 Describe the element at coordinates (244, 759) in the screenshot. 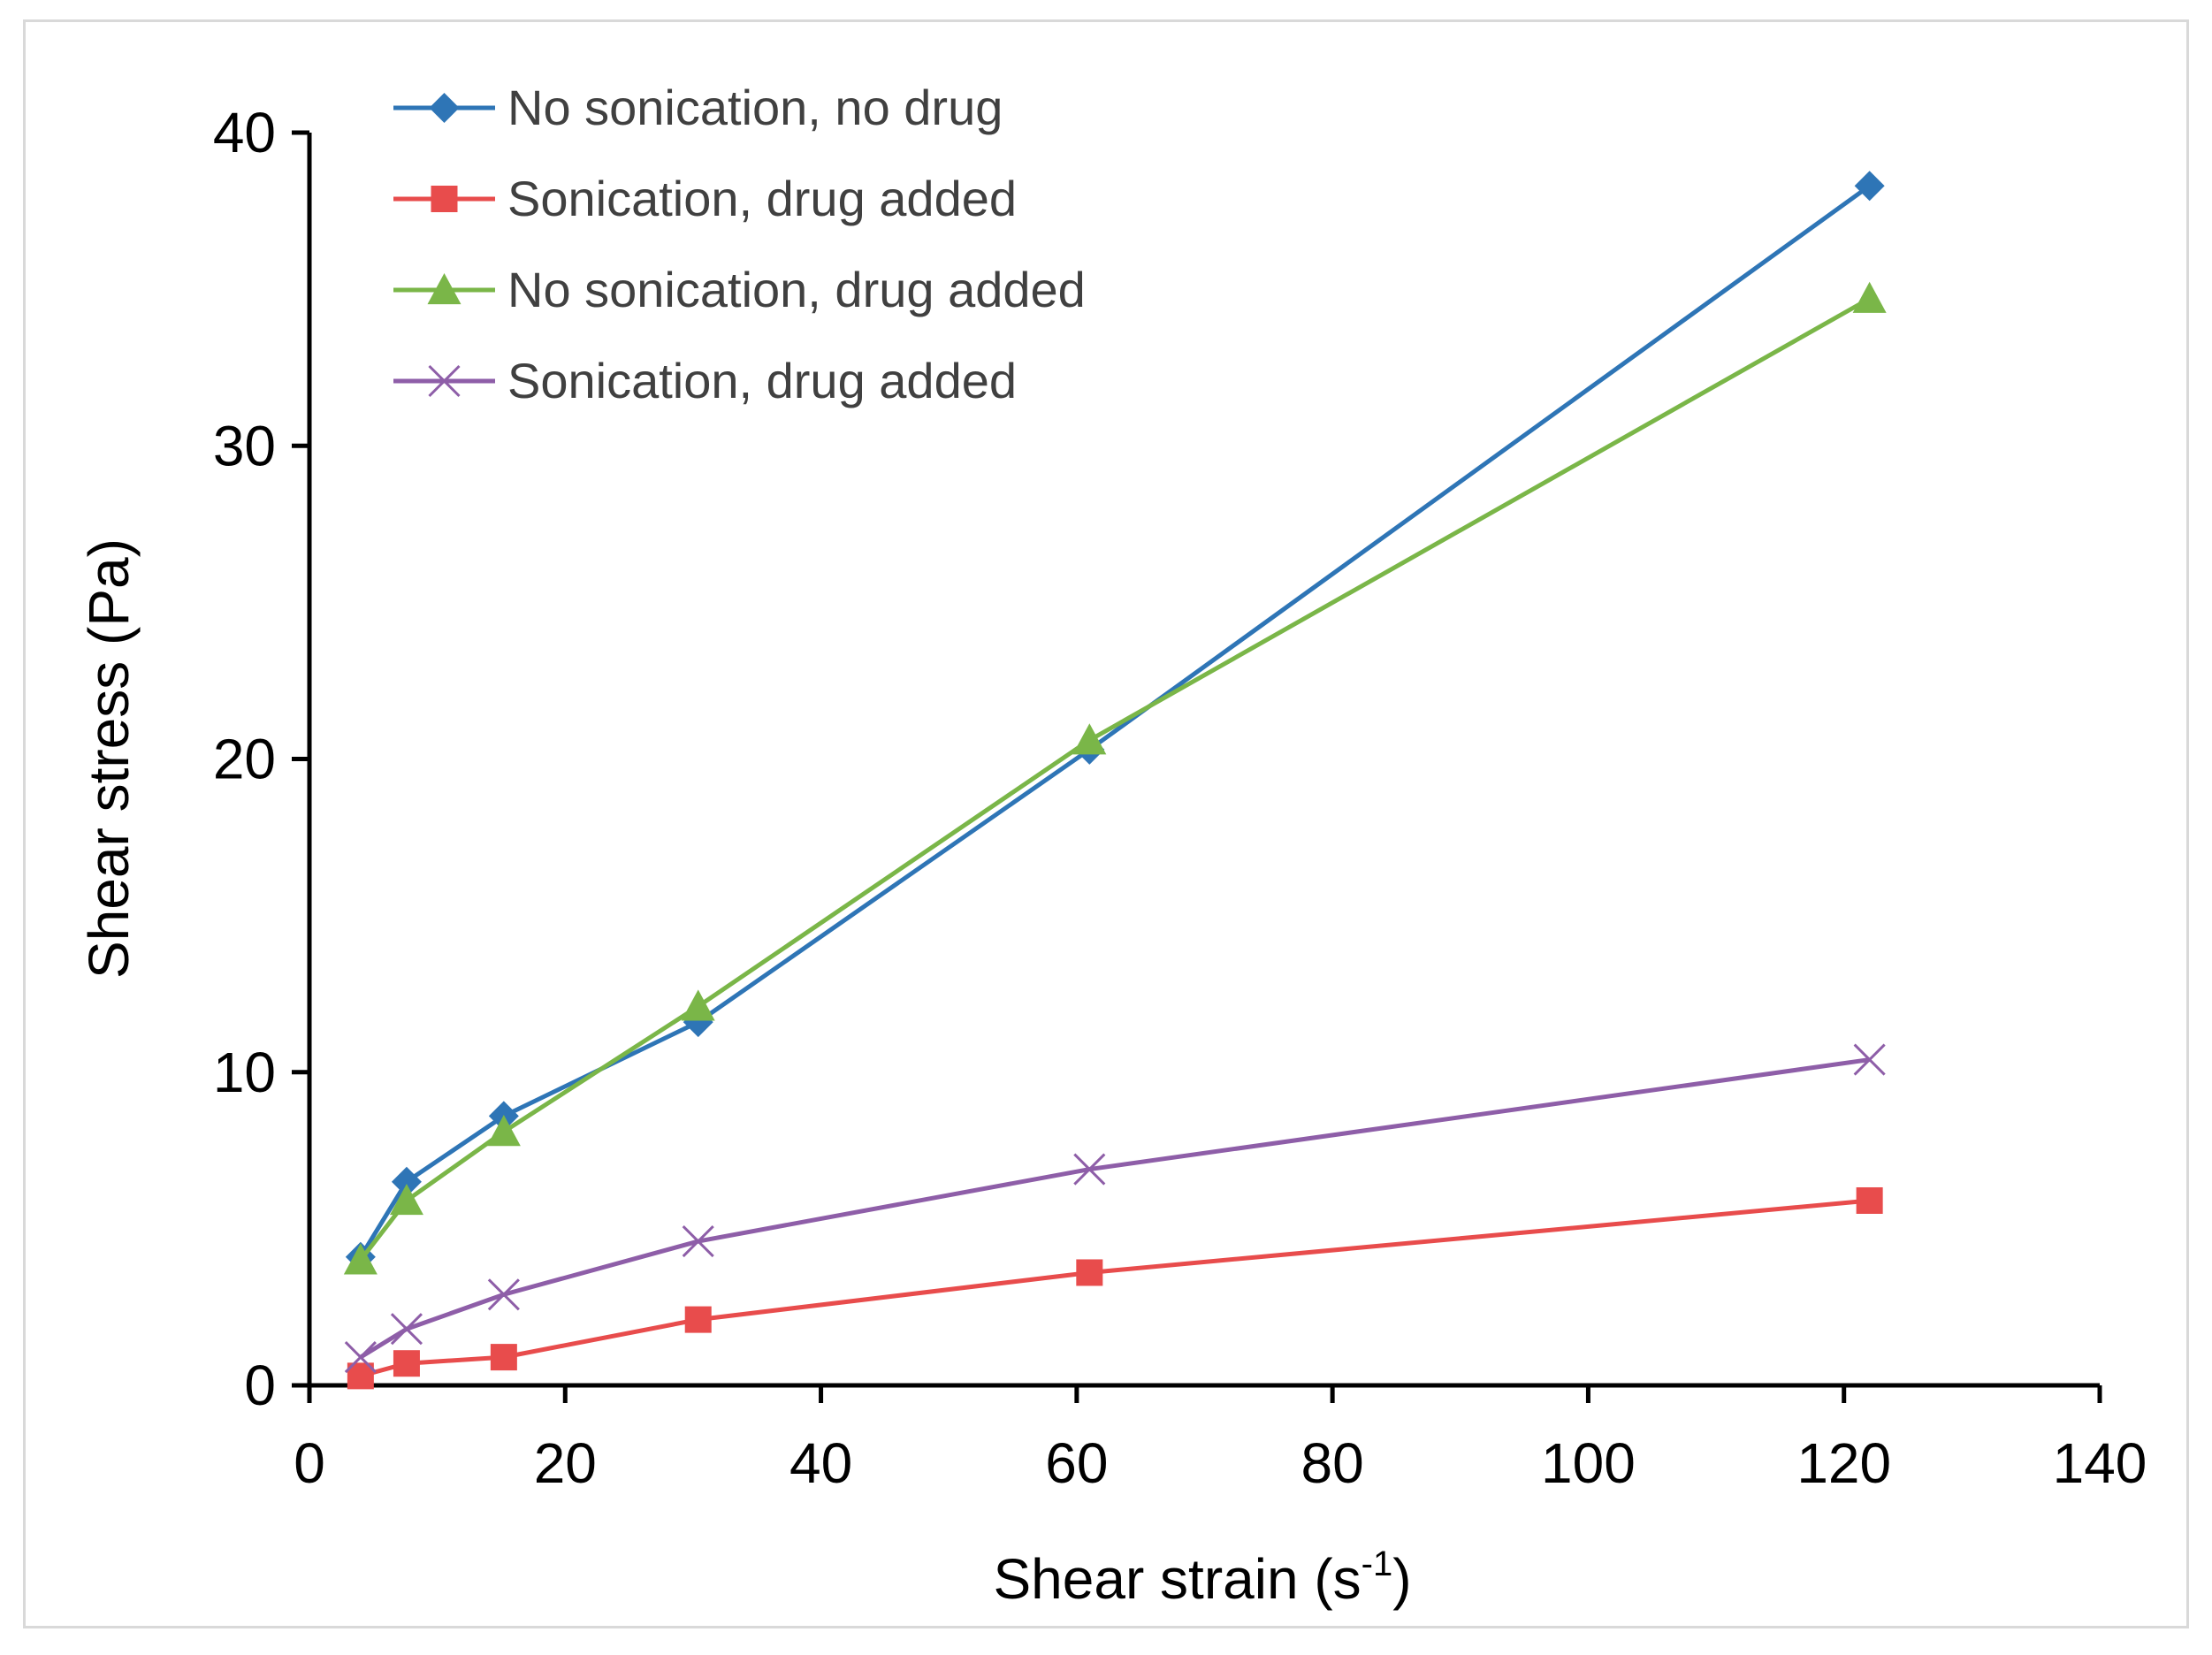

I see `y-tick-label: 20` at that location.